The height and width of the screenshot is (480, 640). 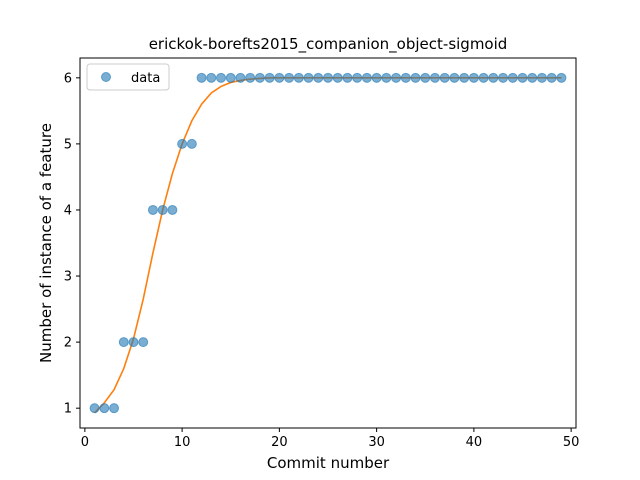 What do you see at coordinates (328, 463) in the screenshot?
I see `x-axis-label: Commit number` at bounding box center [328, 463].